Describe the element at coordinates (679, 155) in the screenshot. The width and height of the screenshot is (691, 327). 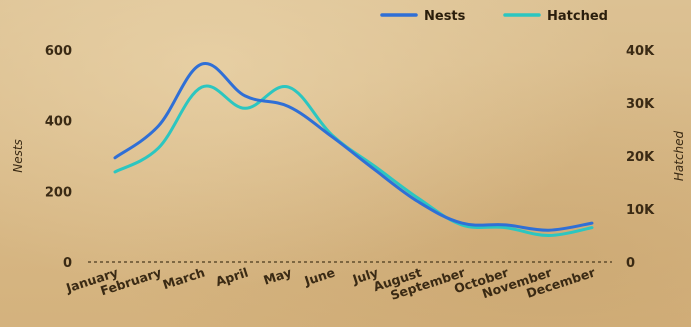
I see `y2-axis-title: Hatched` at that location.